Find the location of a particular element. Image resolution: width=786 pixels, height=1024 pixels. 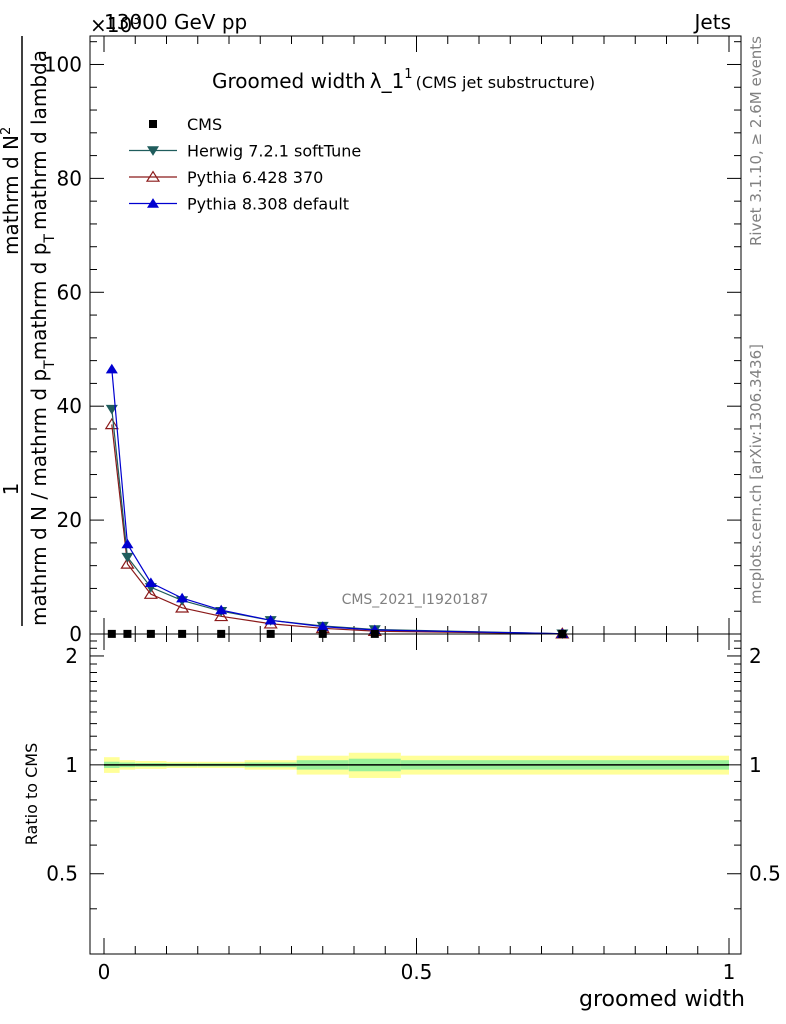

ylabel-one: 1 is located at coordinates (11, 489).